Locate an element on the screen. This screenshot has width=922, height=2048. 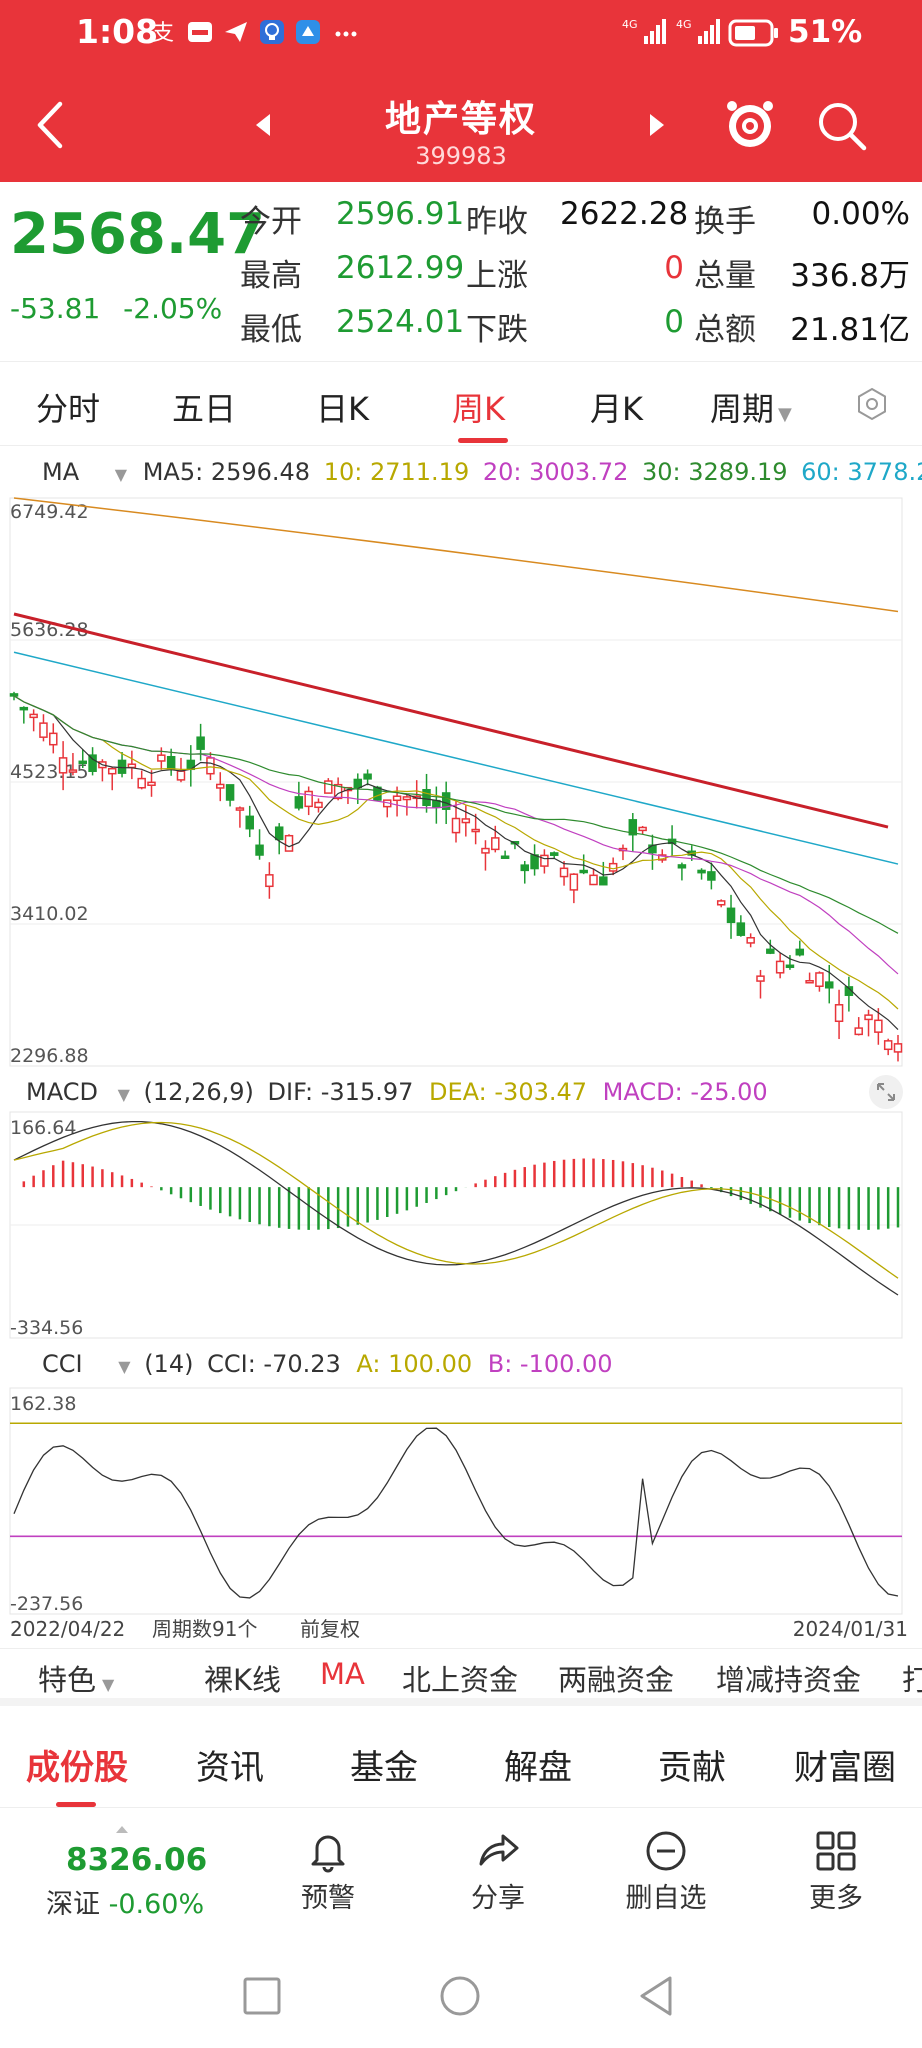
volume-value: 336.8万 is located at coordinates (850, 276).